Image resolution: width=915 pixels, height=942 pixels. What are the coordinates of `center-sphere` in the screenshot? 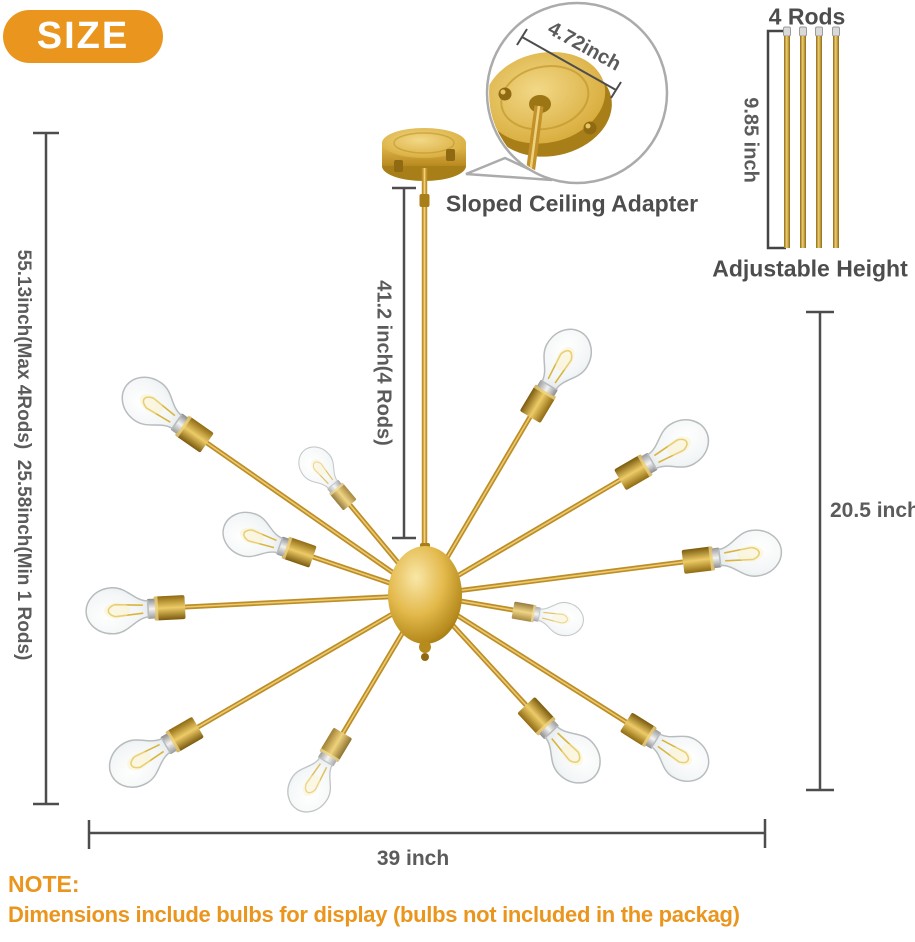 It's located at (425, 595).